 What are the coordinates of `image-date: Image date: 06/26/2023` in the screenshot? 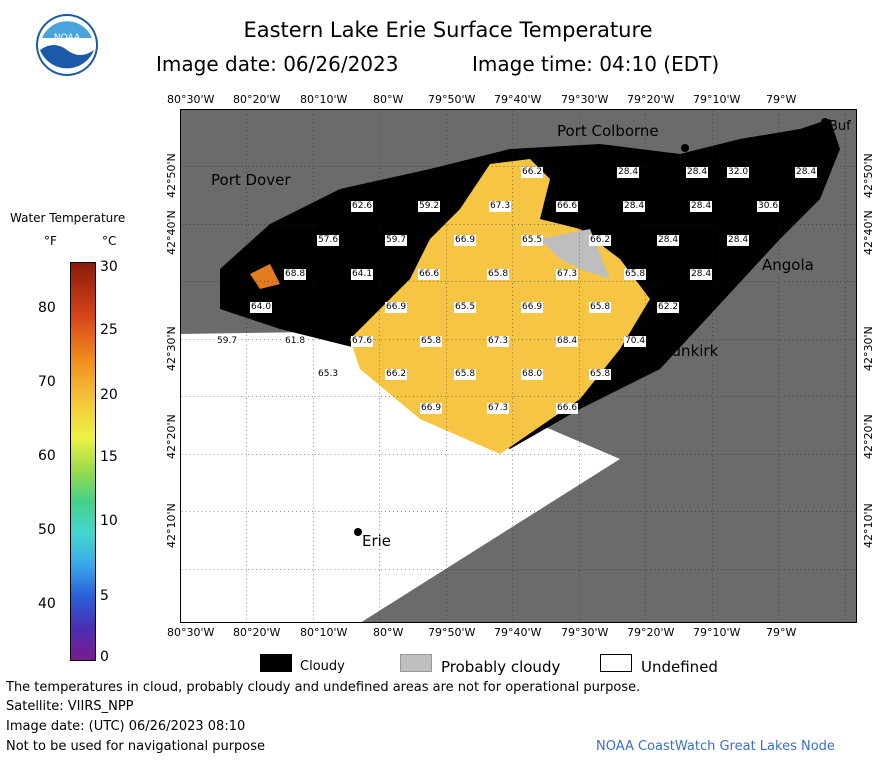 It's located at (277, 64).